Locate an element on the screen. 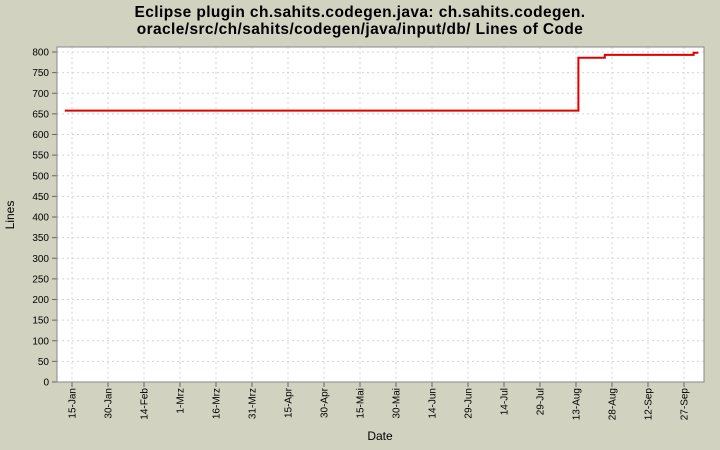 The height and width of the screenshot is (450, 720). x-tick-label: 15-Apr is located at coordinates (289, 402).